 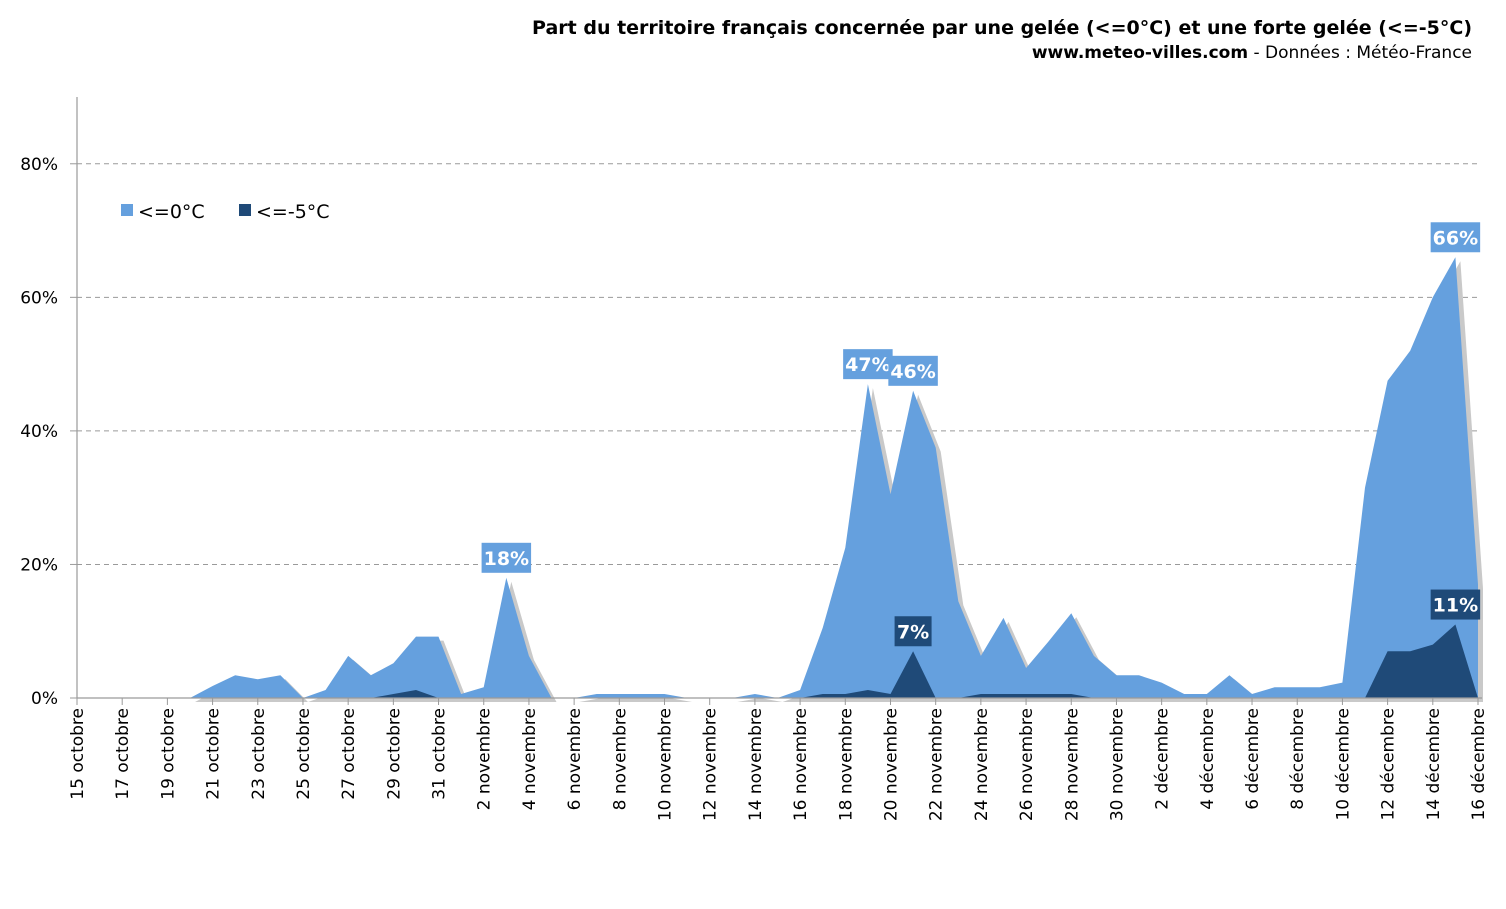 I want to click on x-tick-label: 23 octobre, so click(x=259, y=754).